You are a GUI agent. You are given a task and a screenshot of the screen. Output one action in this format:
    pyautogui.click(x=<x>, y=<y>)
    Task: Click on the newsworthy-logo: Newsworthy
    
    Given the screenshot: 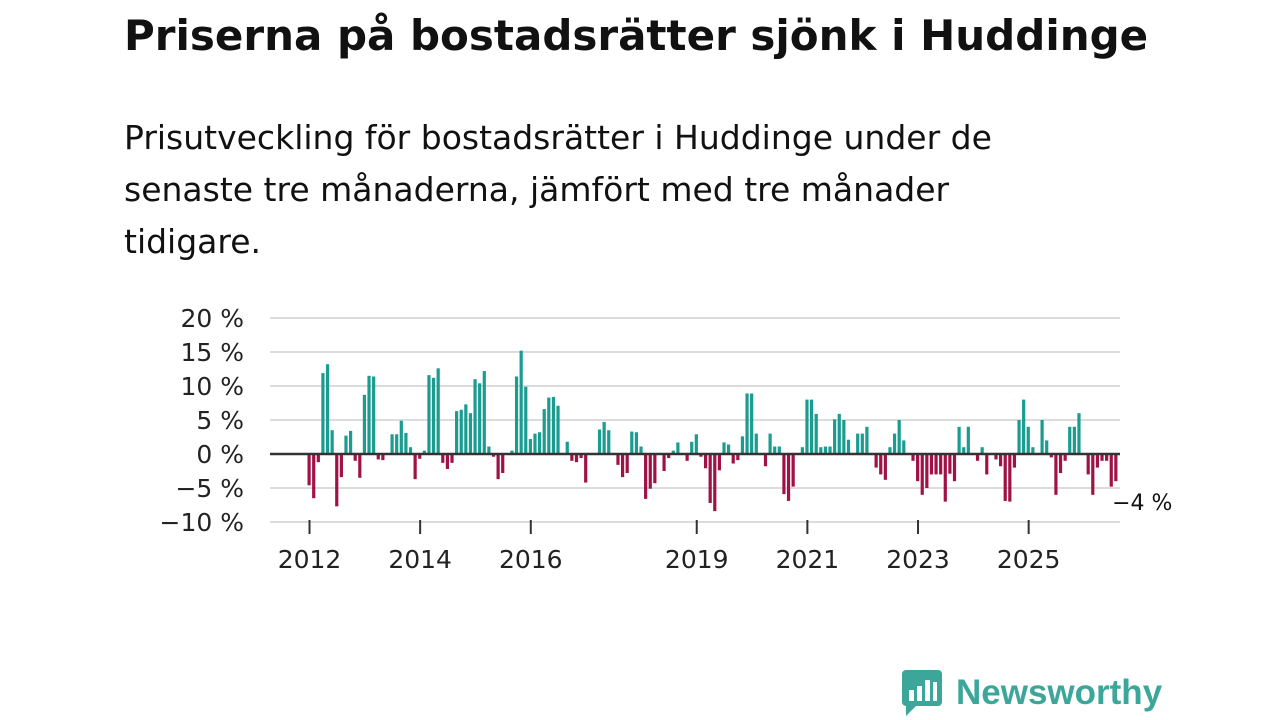 What is the action you would take?
    pyautogui.click(x=1032, y=693)
    